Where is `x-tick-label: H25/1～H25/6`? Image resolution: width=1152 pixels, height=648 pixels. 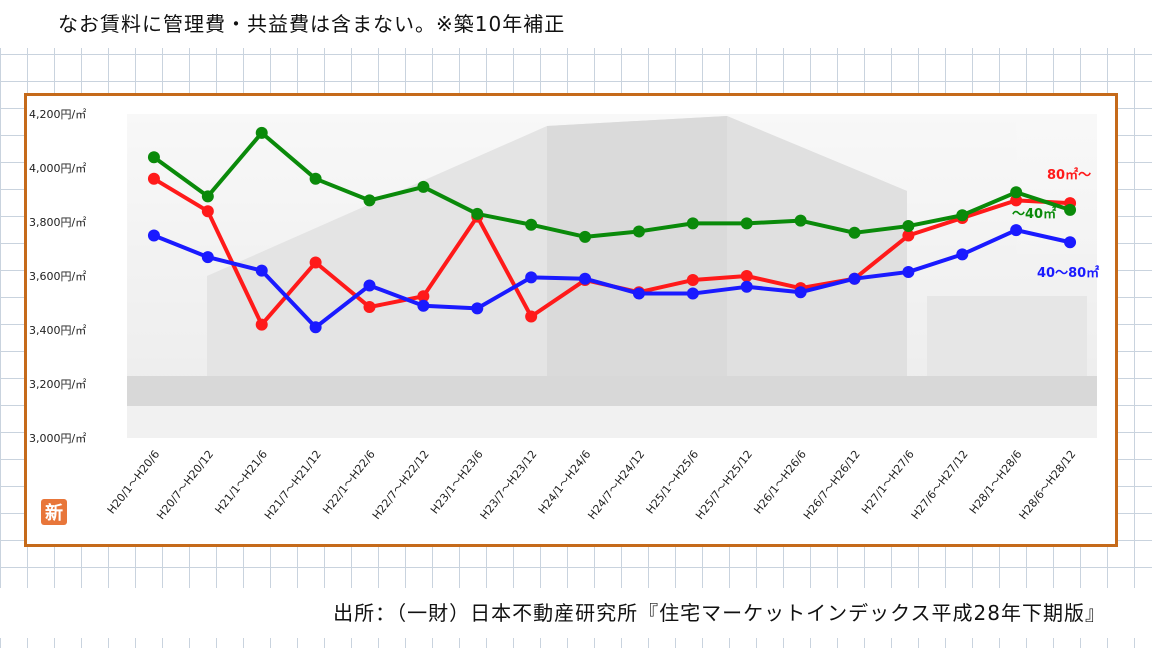
x-tick-label: H25/1～H25/6 is located at coordinates (673, 482).